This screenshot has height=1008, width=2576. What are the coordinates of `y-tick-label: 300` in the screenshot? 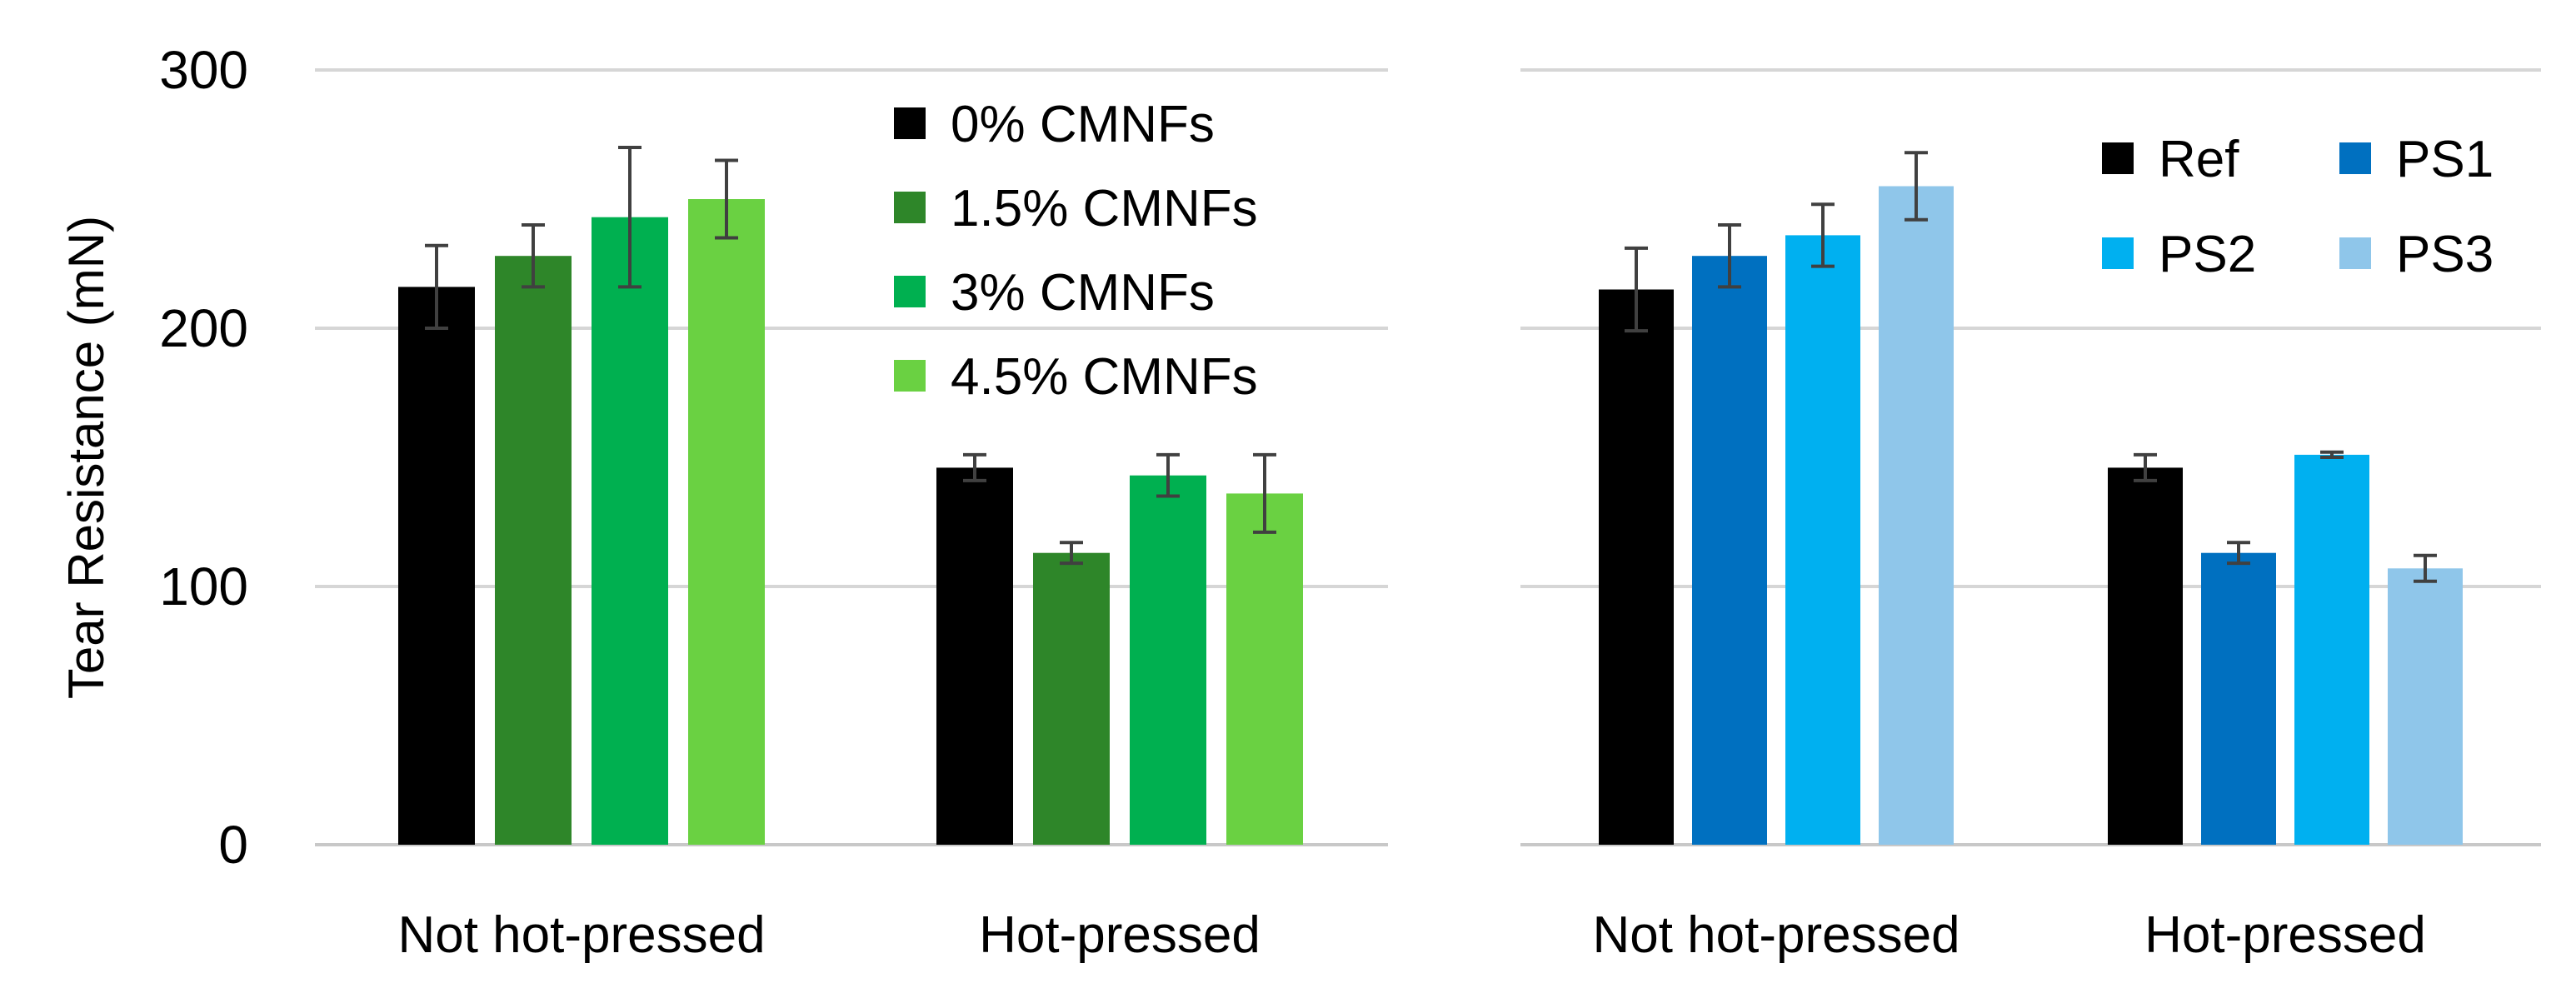 It's located at (203, 70).